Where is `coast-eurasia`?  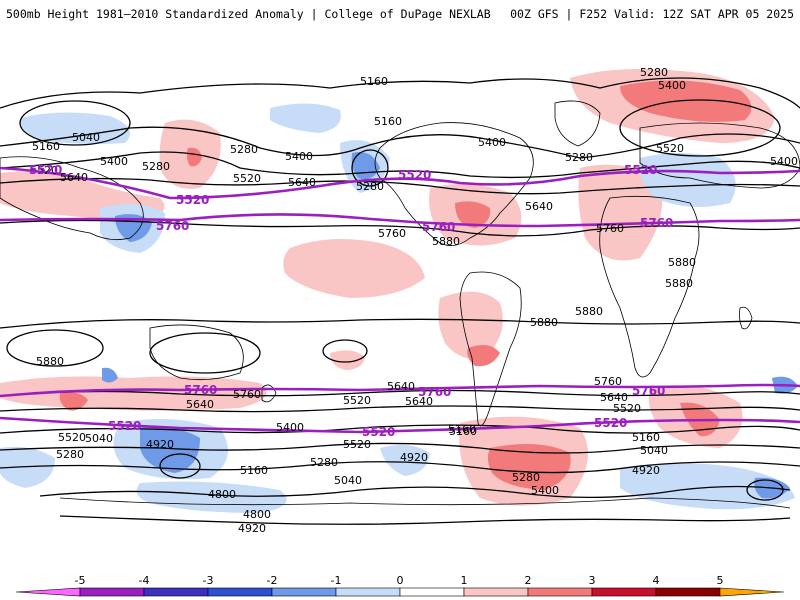 coast-eurasia is located at coordinates (719, 155).